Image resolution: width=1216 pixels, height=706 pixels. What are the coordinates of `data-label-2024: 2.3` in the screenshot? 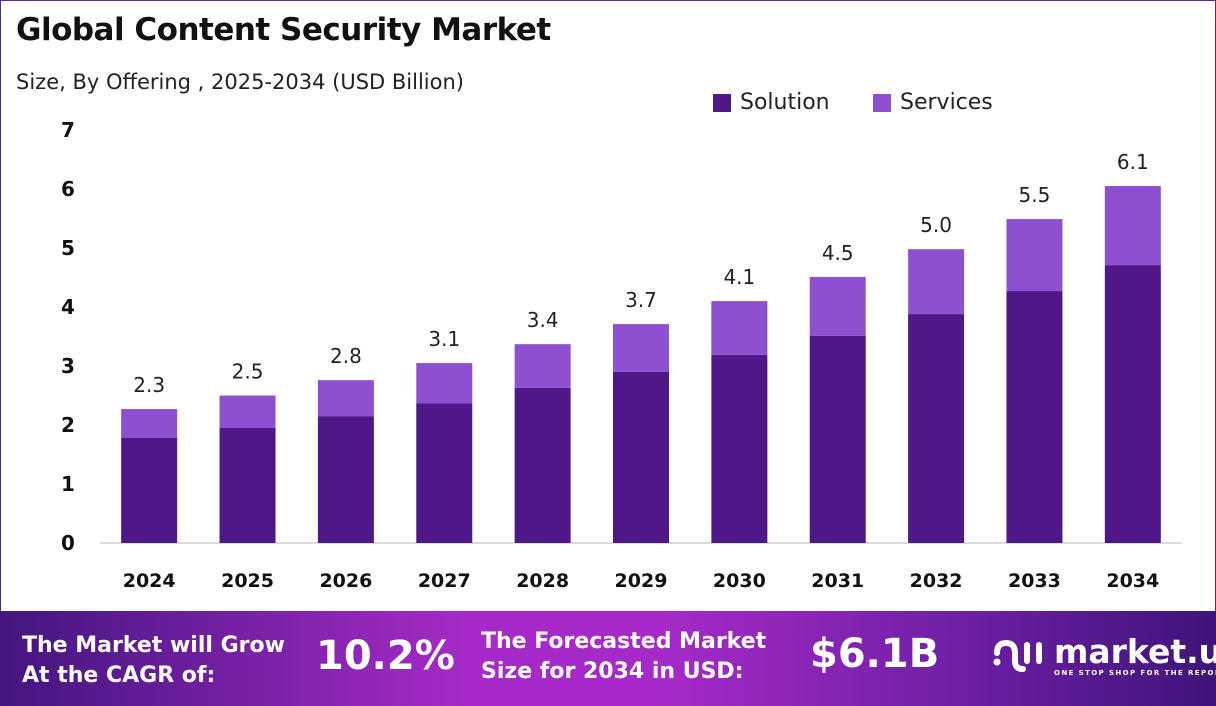 It's located at (149, 385).